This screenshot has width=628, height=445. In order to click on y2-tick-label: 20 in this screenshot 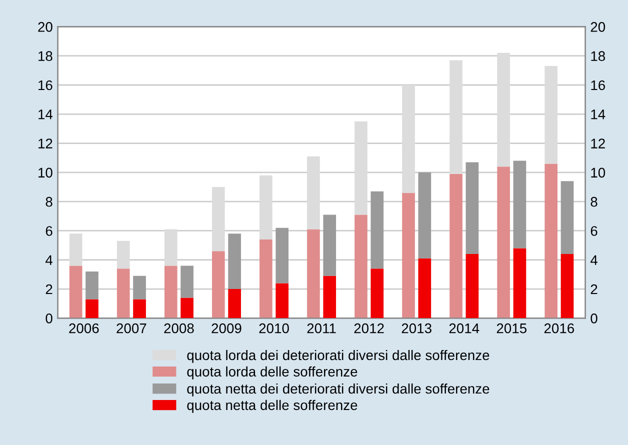, I will do `click(598, 27)`.